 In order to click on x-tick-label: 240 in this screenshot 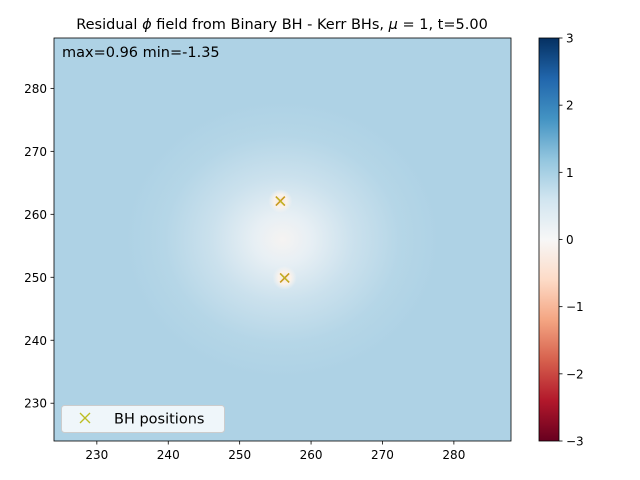, I will do `click(168, 455)`.